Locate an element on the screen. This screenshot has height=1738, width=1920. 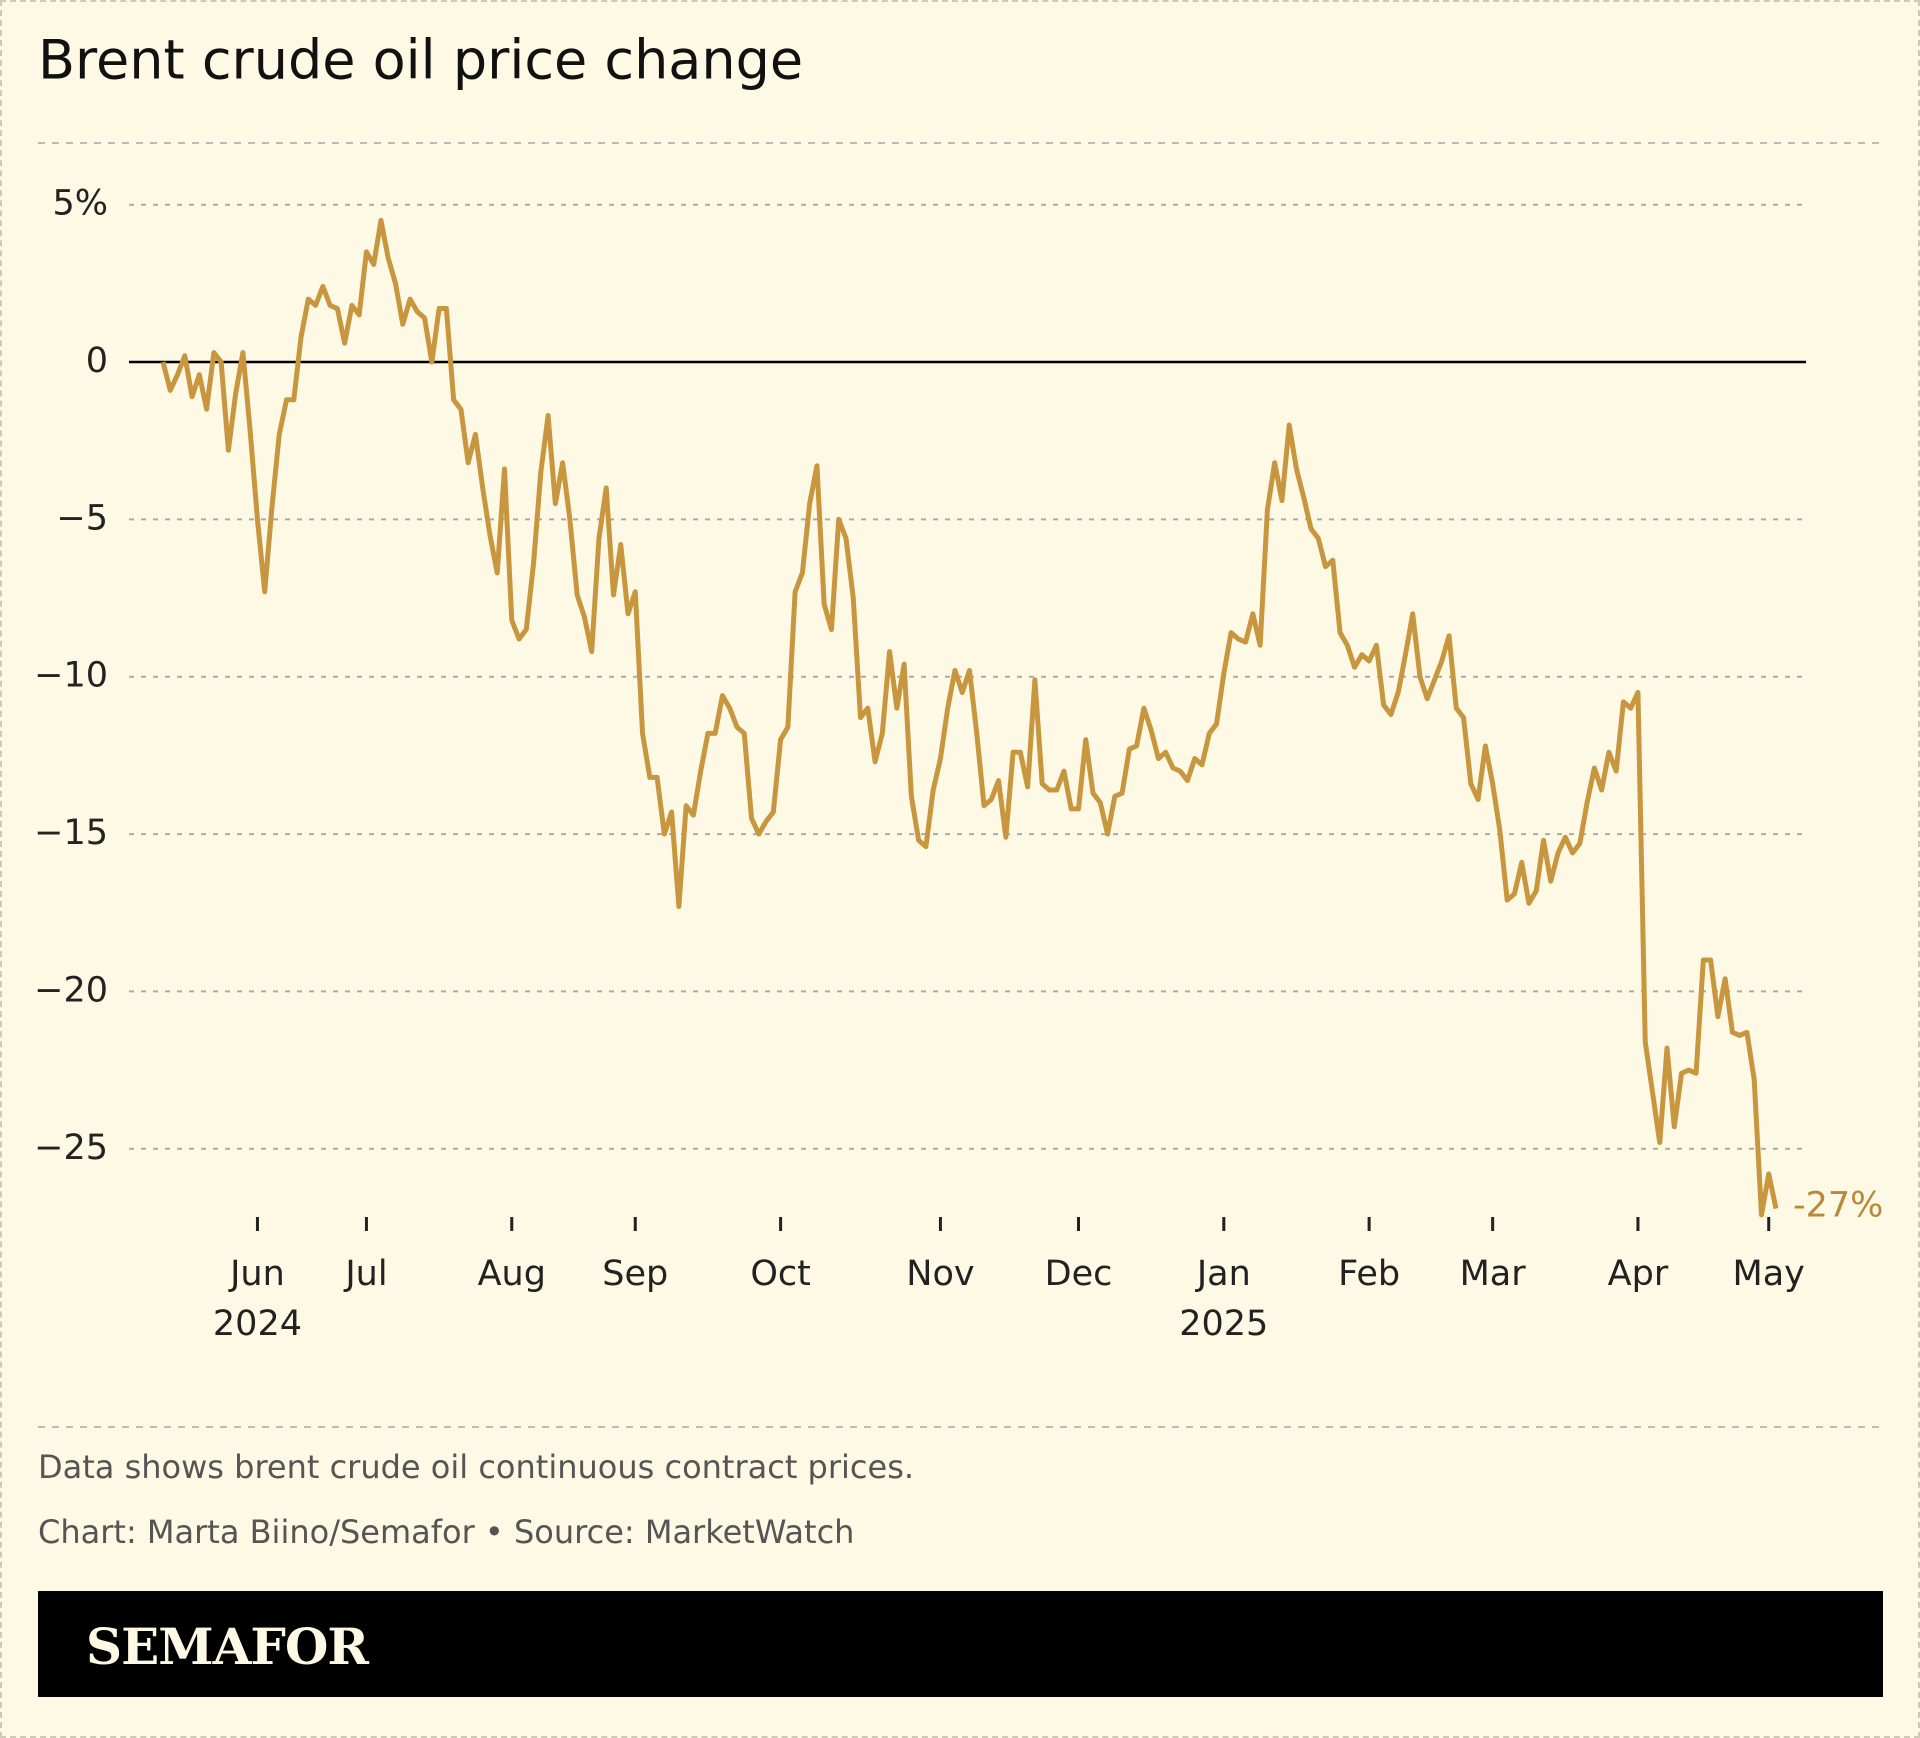
y-tick-label: −5 is located at coordinates (82, 518).